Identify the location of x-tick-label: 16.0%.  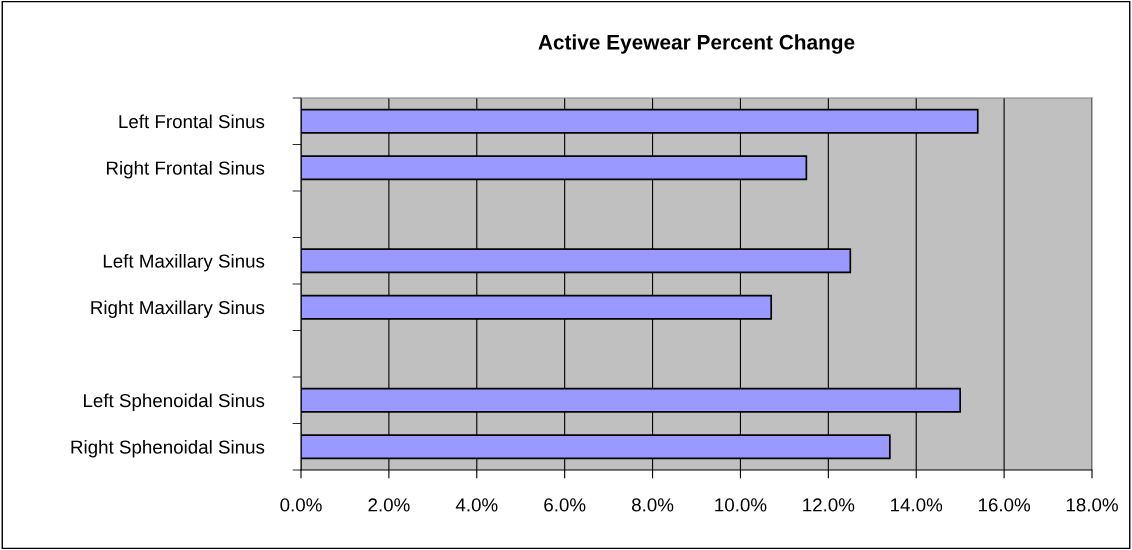
(1004, 505).